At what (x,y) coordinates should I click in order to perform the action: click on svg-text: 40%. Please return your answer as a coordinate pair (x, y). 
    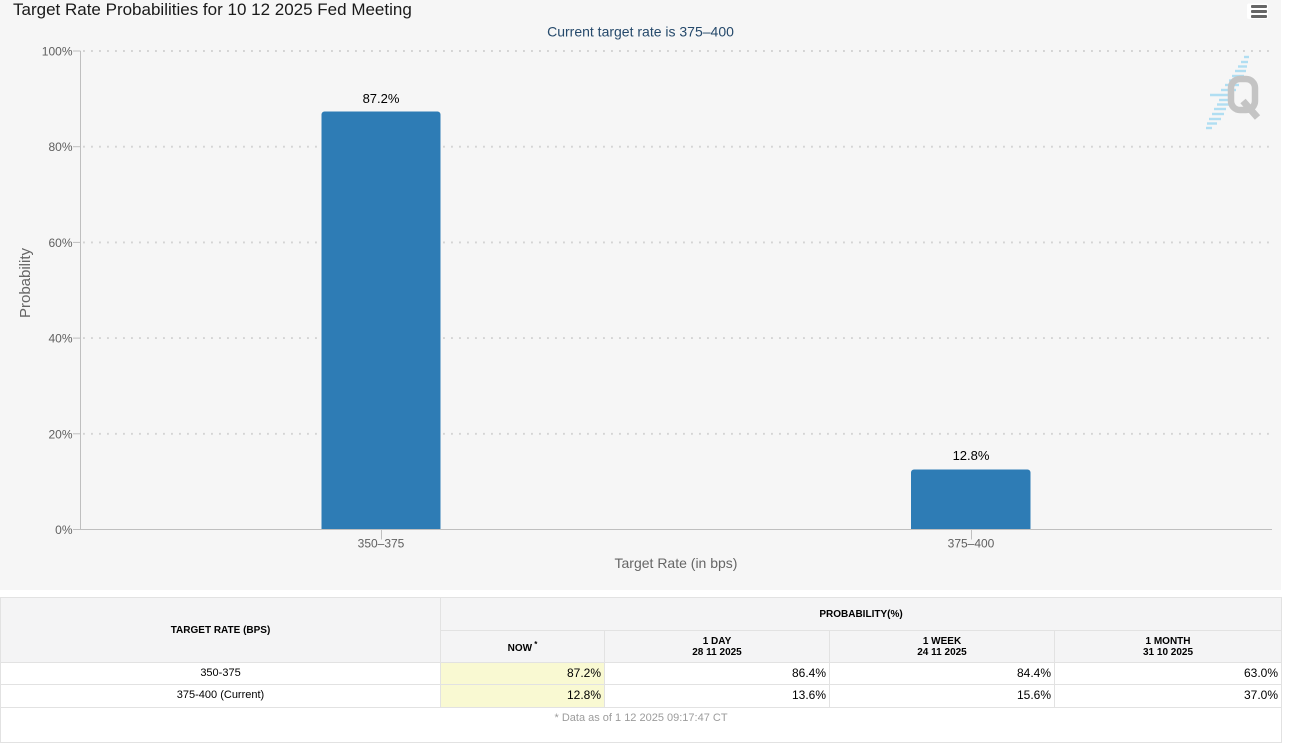
    Looking at the image, I should click on (60, 339).